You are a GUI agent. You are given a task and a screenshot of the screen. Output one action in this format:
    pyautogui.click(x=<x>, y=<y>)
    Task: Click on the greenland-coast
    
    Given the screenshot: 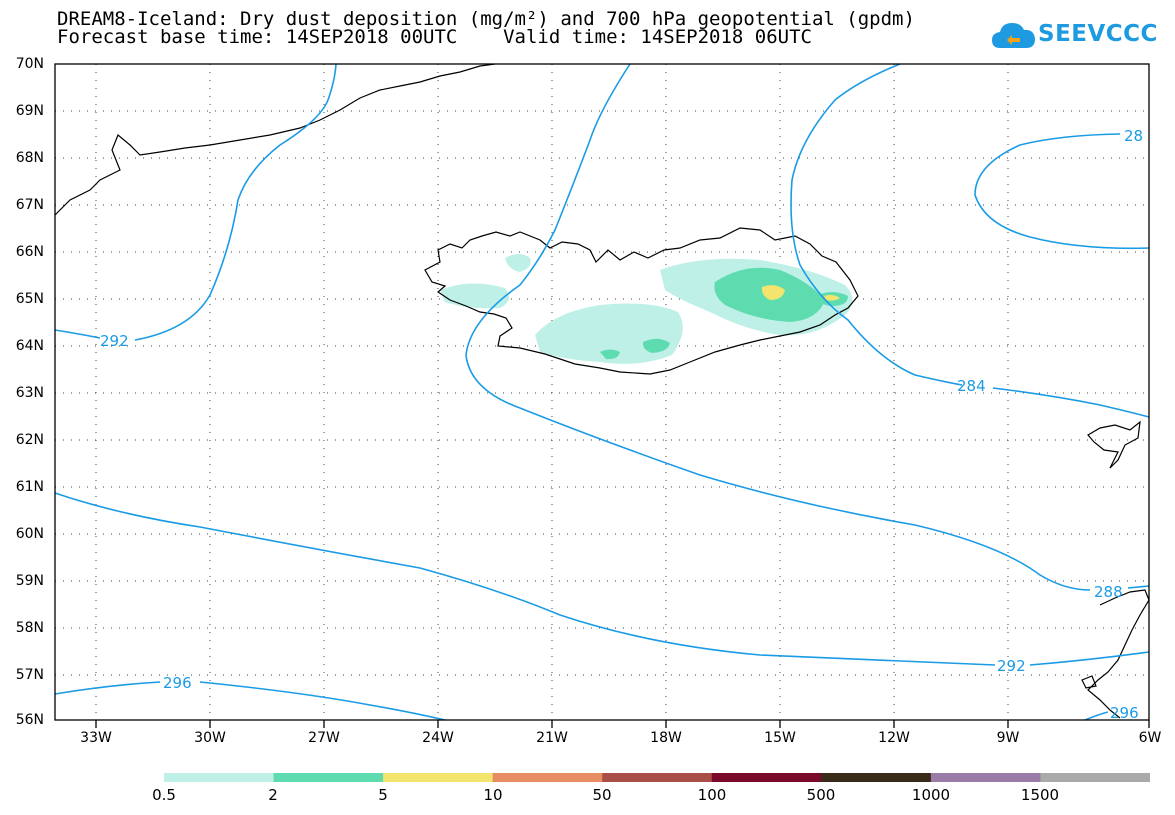 What is the action you would take?
    pyautogui.click(x=275, y=139)
    